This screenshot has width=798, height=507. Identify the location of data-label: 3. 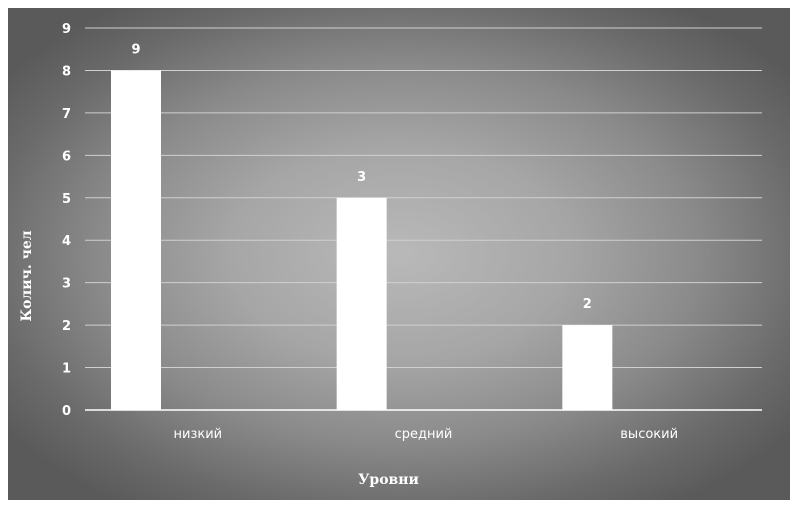
(361, 177).